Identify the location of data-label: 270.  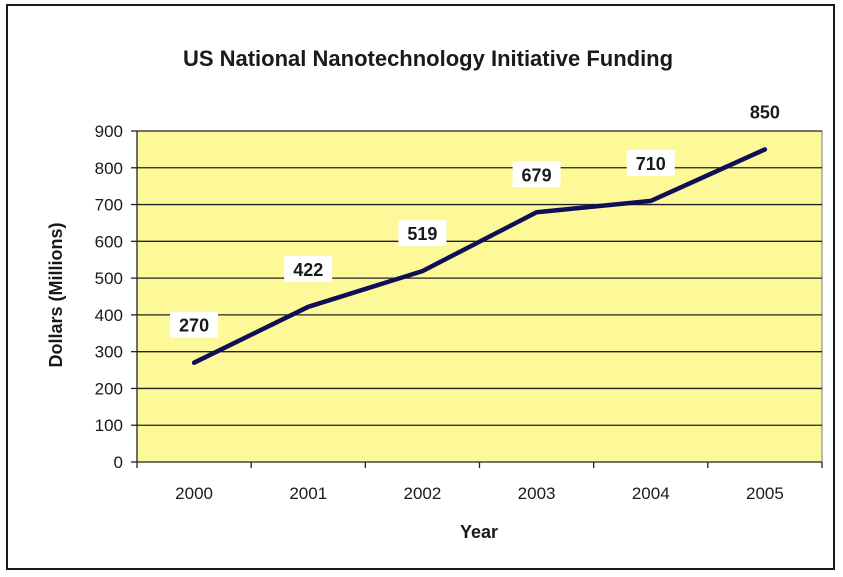
(194, 324).